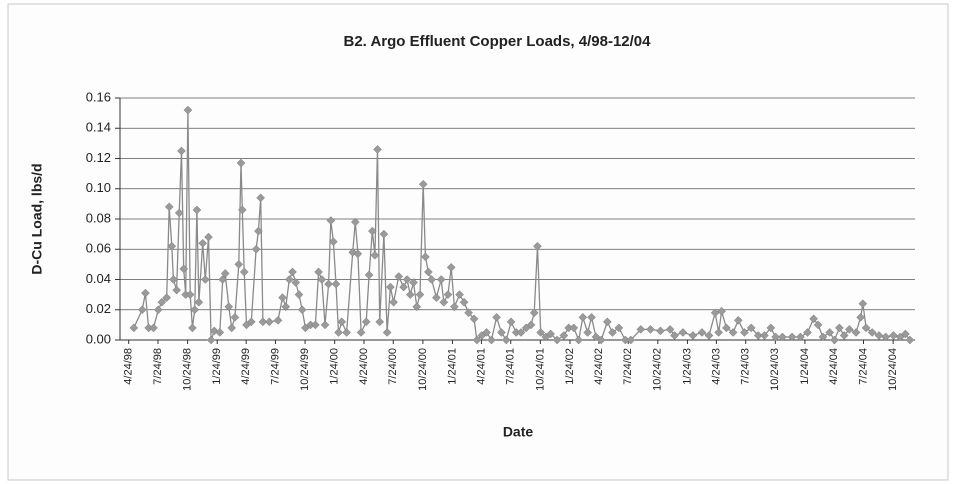  What do you see at coordinates (98, 127) in the screenshot?
I see `y-tick-label: 0.14` at bounding box center [98, 127].